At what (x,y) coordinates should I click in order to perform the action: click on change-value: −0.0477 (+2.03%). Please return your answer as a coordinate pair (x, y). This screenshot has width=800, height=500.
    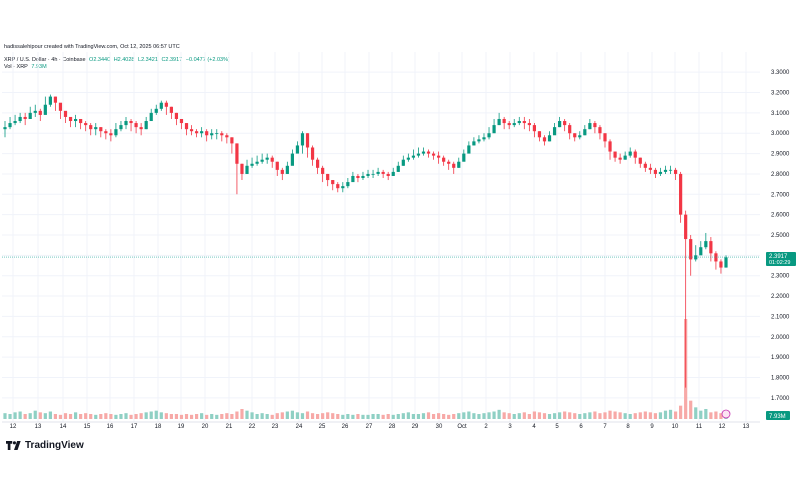
    Looking at the image, I should click on (207, 60).